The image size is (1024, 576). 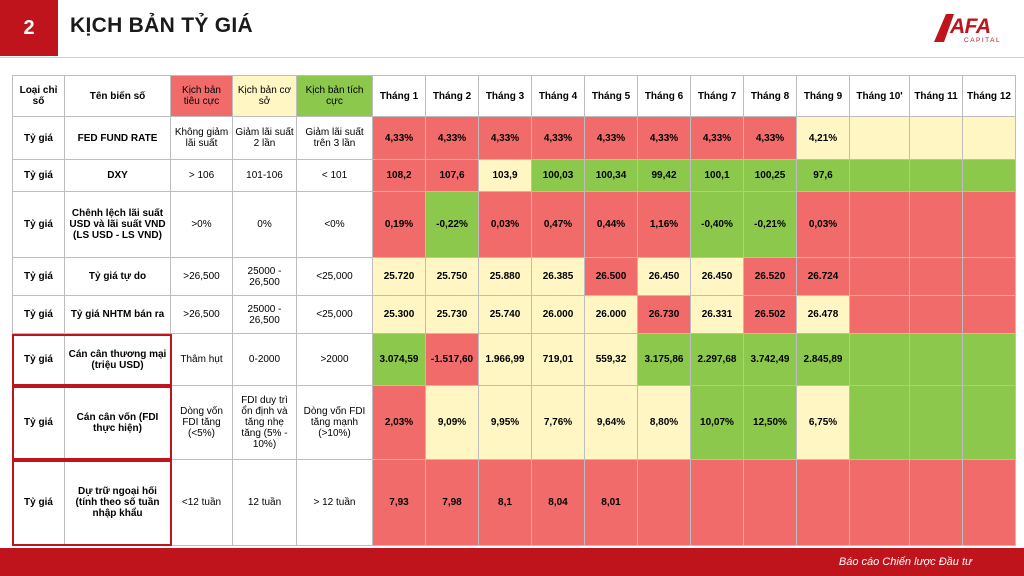 What do you see at coordinates (611, 96) in the screenshot?
I see `header-month: Tháng 5` at bounding box center [611, 96].